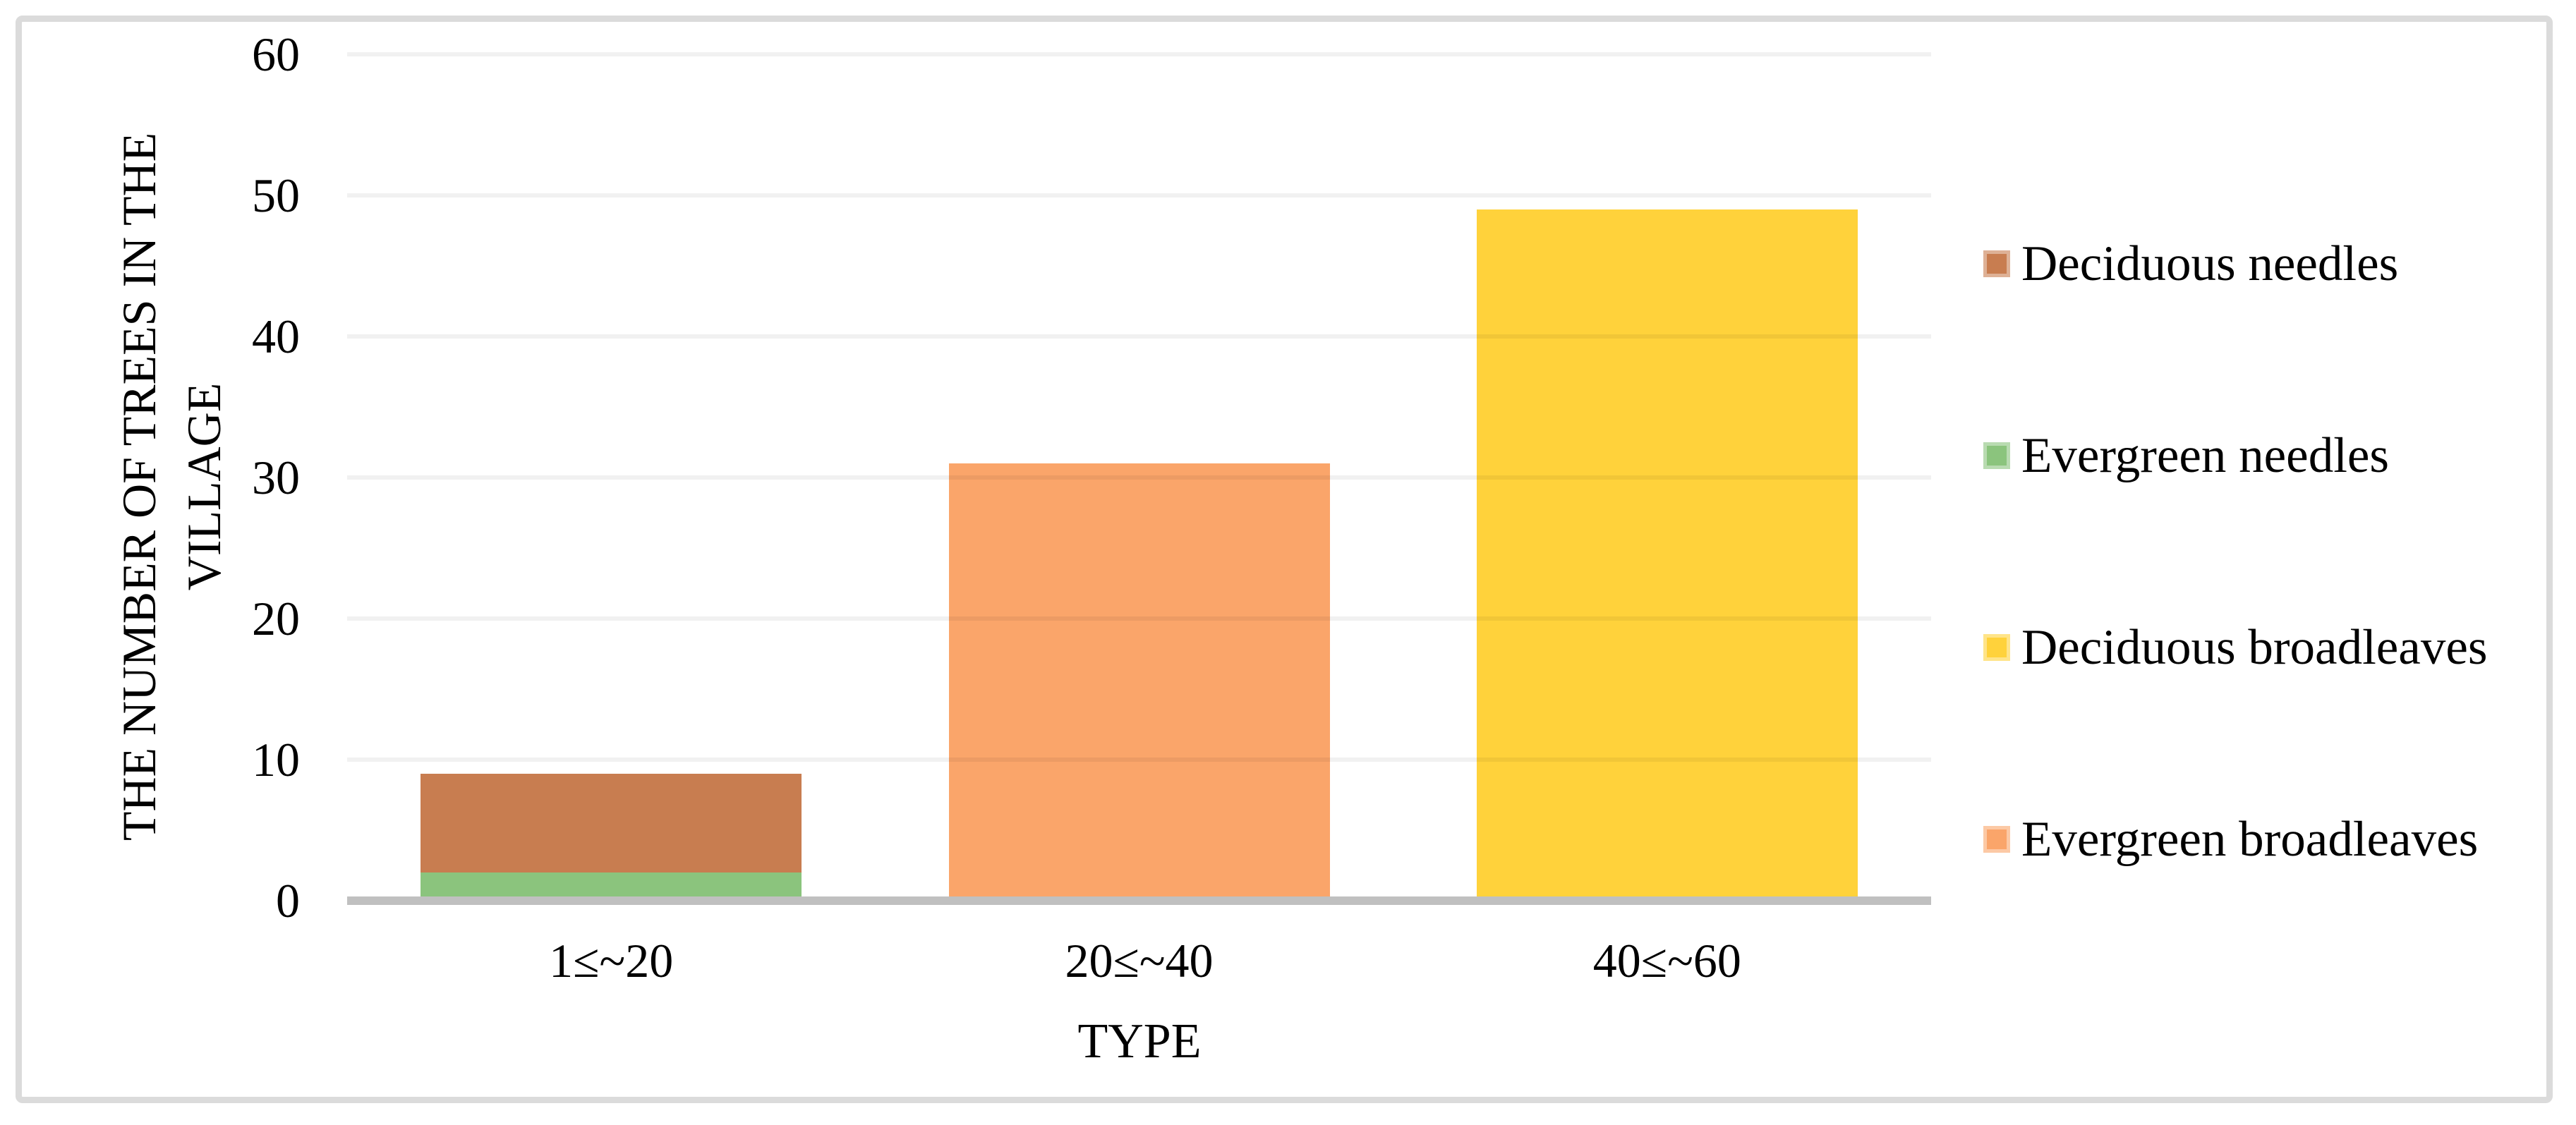  What do you see at coordinates (611, 887) in the screenshot?
I see `bar-segment-evergreen-needles` at bounding box center [611, 887].